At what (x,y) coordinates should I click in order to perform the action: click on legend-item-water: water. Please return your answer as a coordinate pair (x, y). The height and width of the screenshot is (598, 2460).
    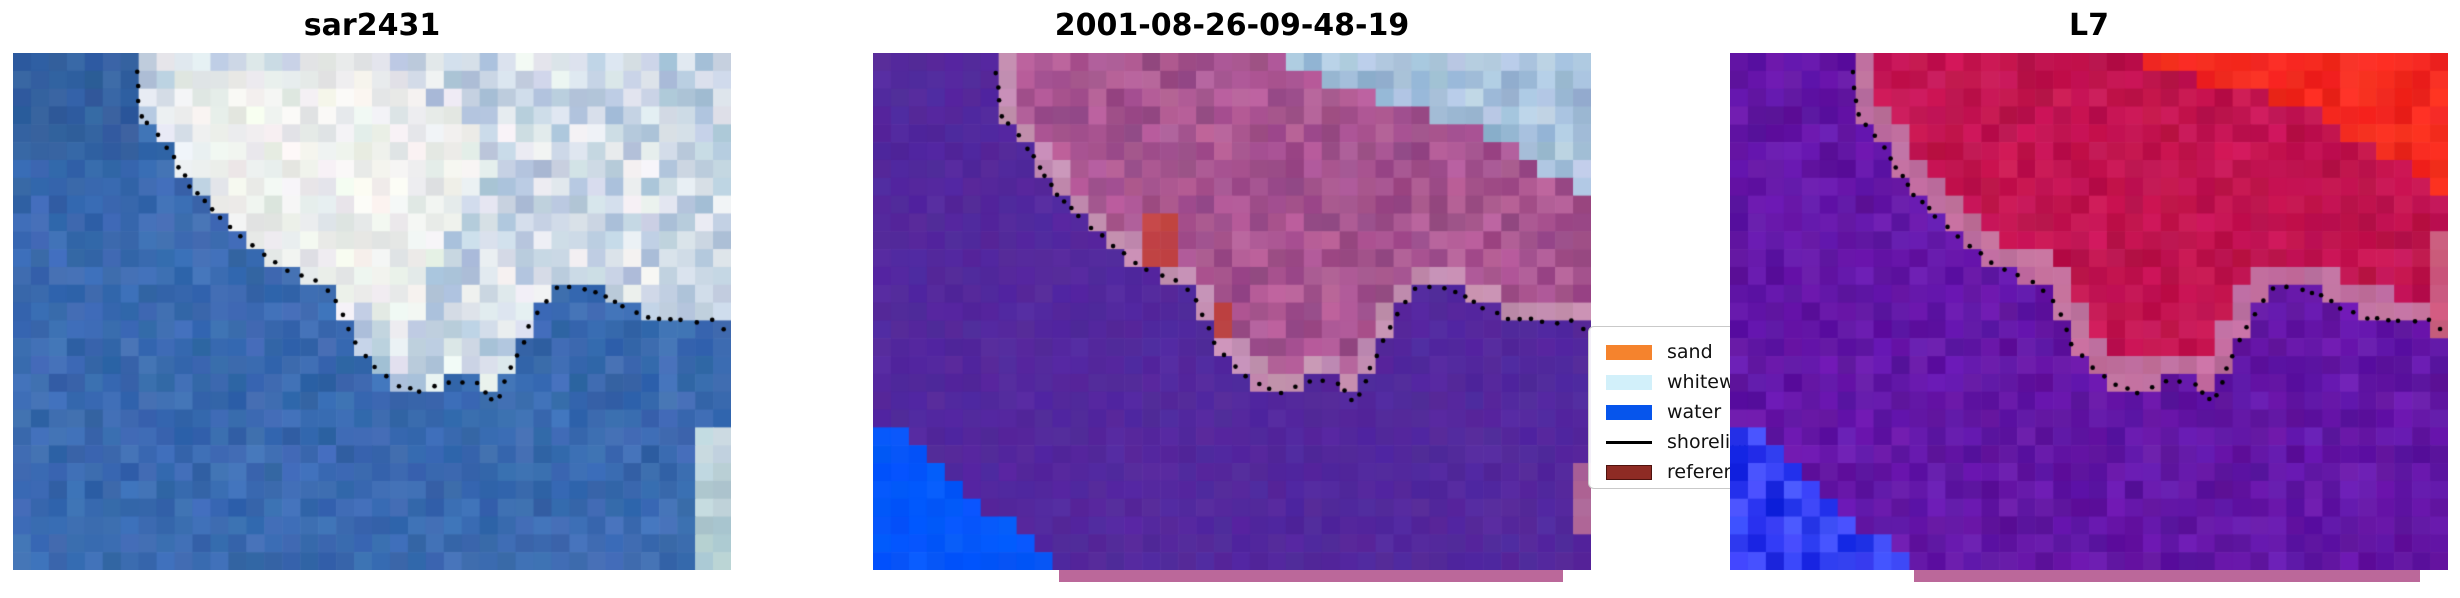
    Looking at the image, I should click on (1712, 412).